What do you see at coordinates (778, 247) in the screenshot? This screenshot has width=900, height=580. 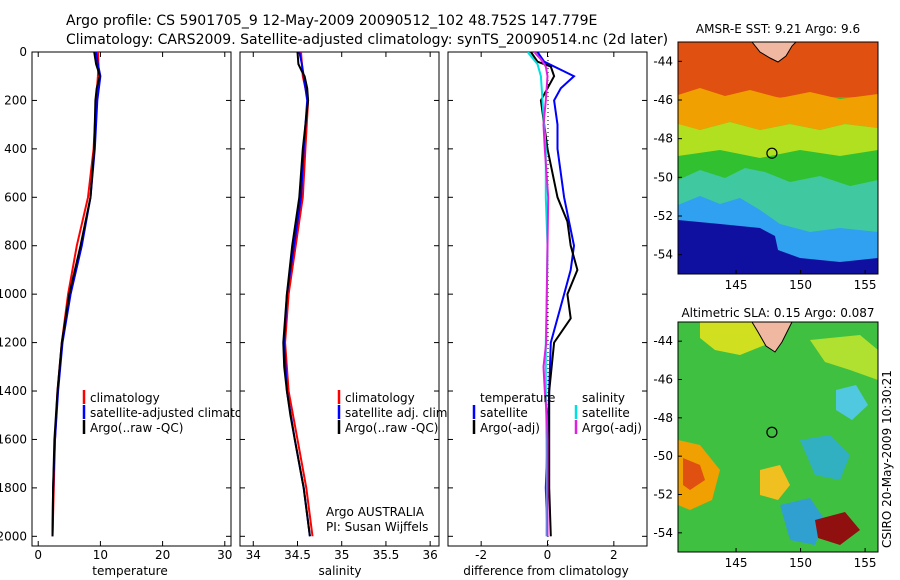 I see `sst-dark-blue` at bounding box center [778, 247].